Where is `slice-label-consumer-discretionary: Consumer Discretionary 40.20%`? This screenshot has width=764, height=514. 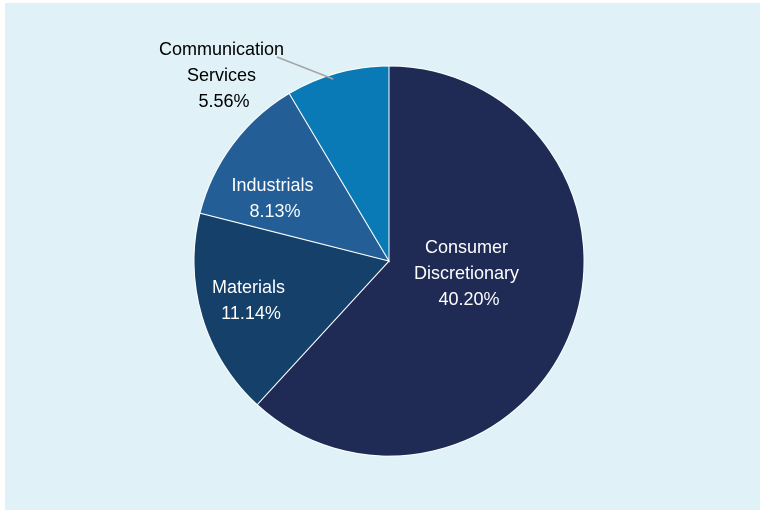 slice-label-consumer-discretionary: Consumer Discretionary 40.20% is located at coordinates (469, 273).